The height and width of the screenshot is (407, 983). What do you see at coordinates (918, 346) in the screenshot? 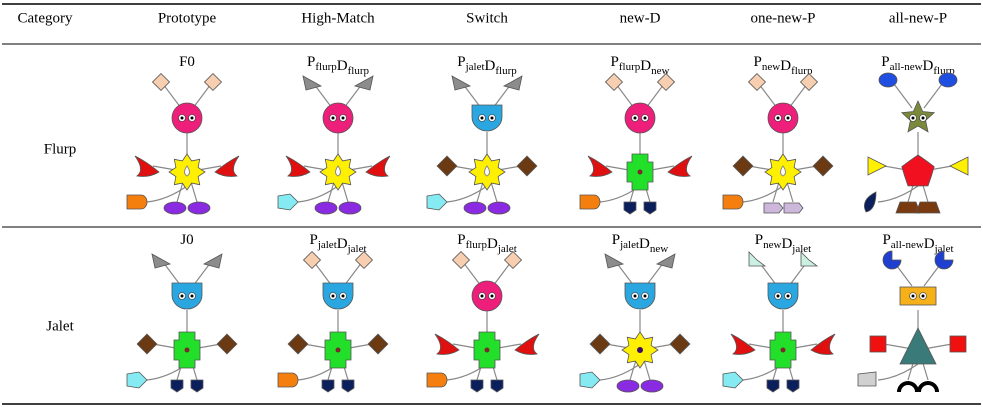
I see `body` at bounding box center [918, 346].